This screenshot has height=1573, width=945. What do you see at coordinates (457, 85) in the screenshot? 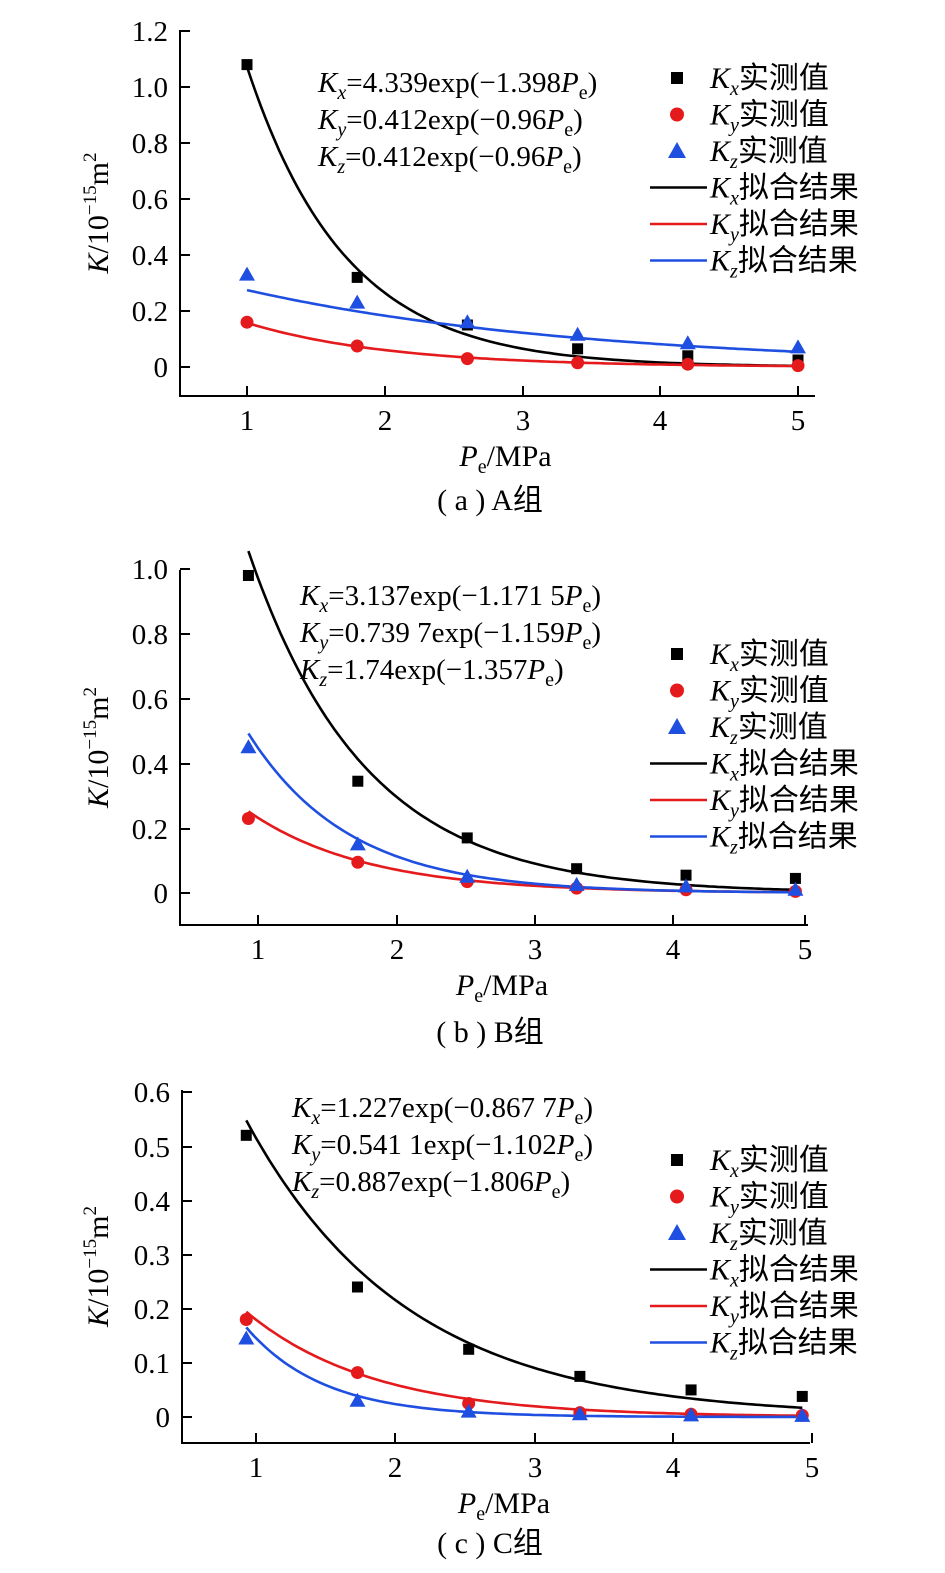
I see `equation-0: Kx=4.339exp(−1.398Pe)` at bounding box center [457, 85].